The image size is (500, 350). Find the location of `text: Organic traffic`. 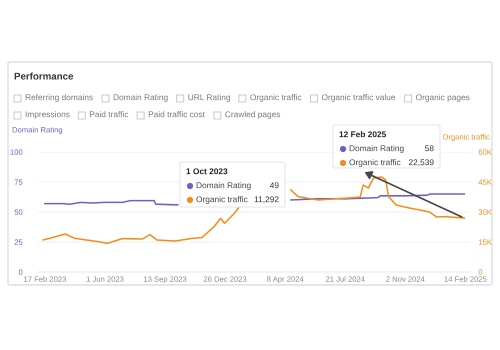

text: Organic traffic is located at coordinates (276, 98).